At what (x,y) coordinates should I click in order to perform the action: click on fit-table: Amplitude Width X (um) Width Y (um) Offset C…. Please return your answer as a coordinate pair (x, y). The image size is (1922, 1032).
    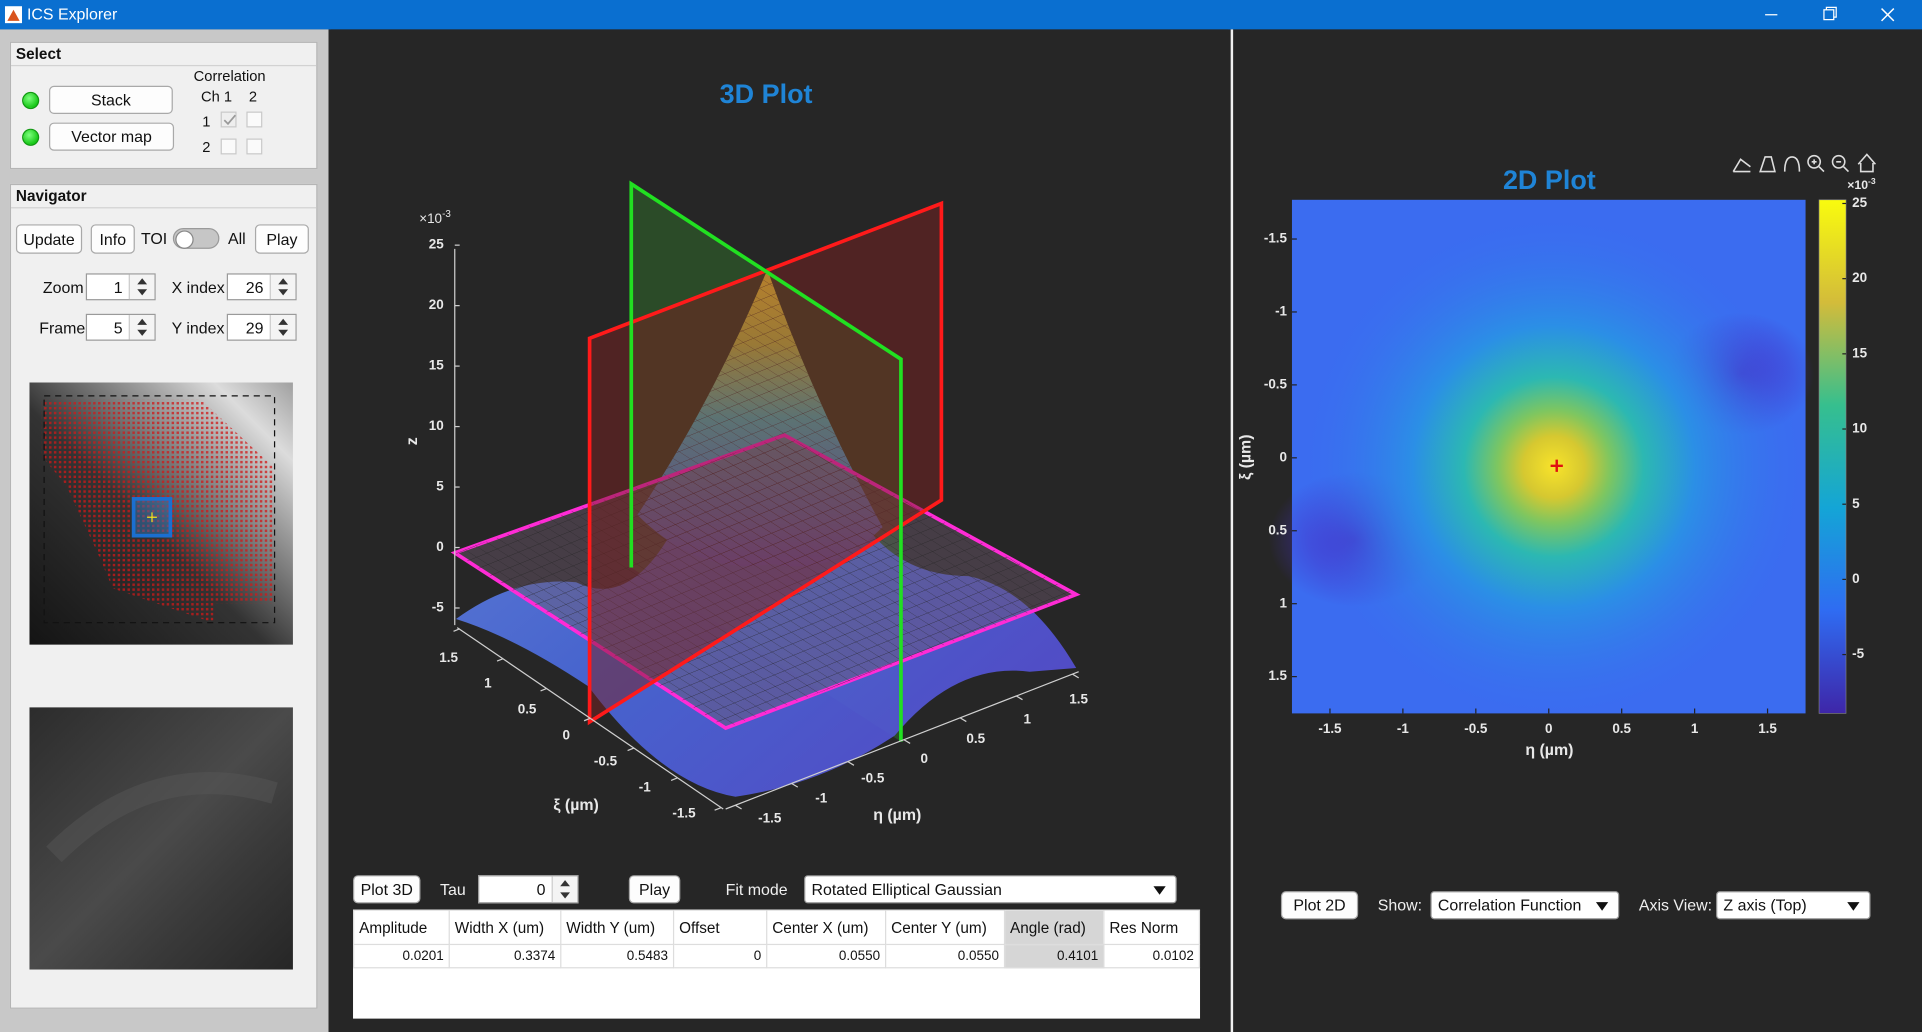
    Looking at the image, I should click on (777, 964).